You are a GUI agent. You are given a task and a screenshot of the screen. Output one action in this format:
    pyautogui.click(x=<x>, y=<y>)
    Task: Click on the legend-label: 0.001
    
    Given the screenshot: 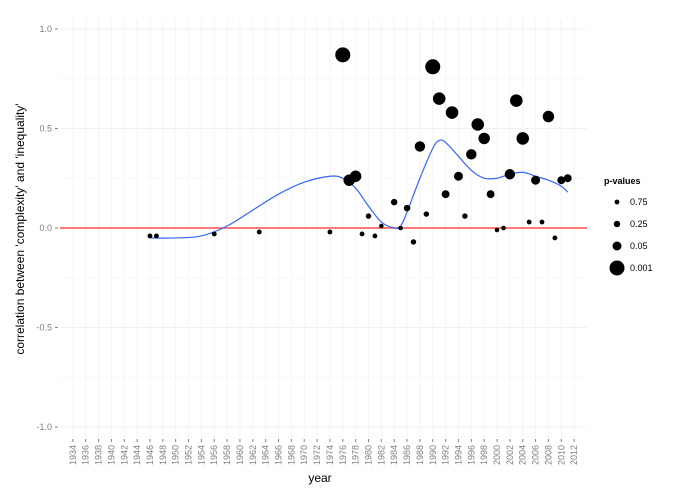 What is the action you would take?
    pyautogui.click(x=641, y=268)
    